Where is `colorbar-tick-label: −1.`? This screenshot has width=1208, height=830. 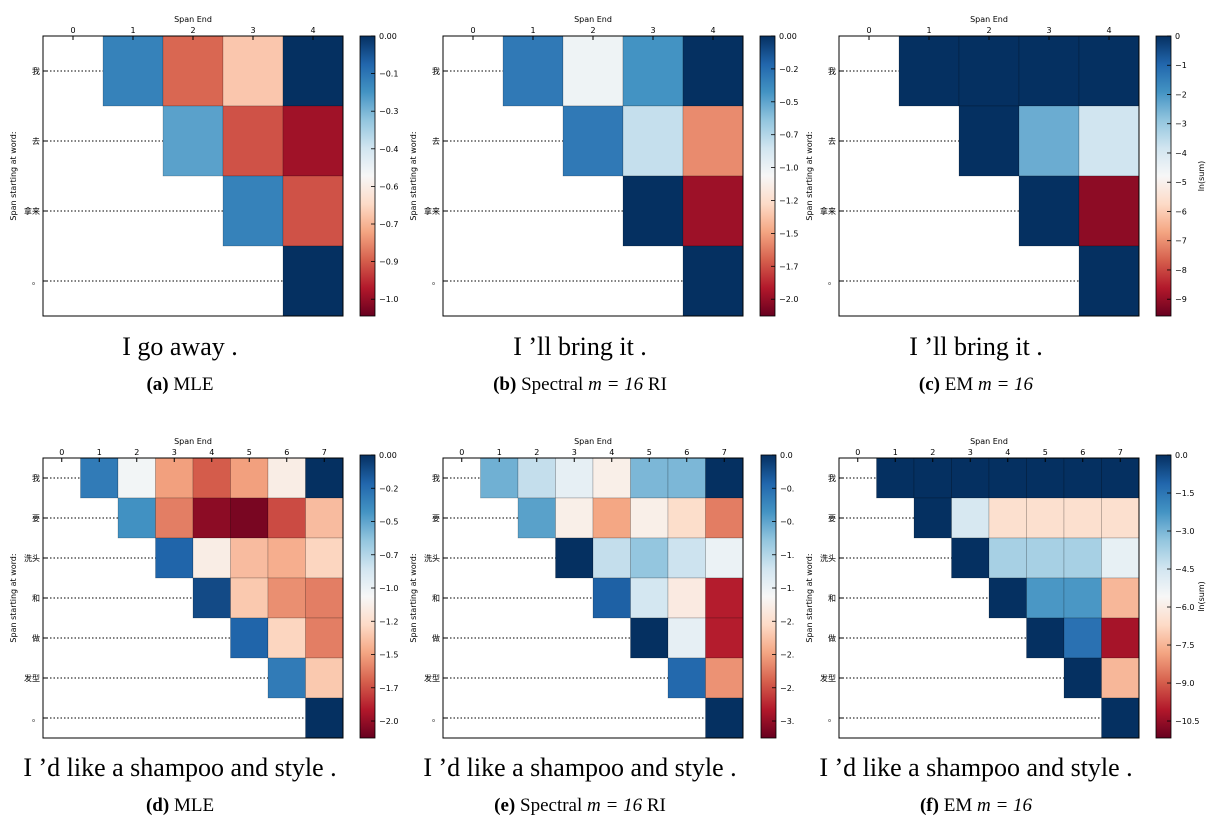
colorbar-tick-label: −1. is located at coordinates (787, 555).